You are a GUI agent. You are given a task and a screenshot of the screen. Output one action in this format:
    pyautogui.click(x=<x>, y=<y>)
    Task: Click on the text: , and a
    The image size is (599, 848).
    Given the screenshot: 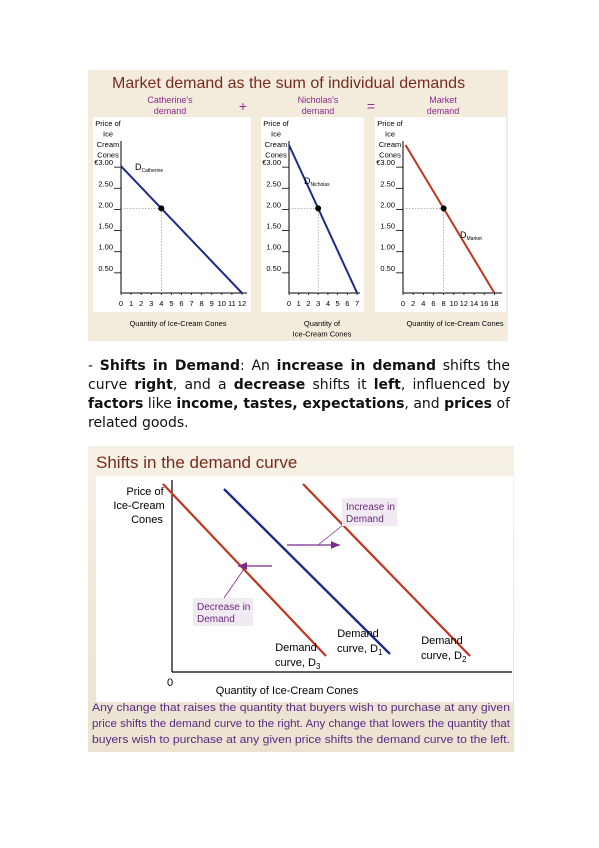 What is the action you would take?
    pyautogui.click(x=203, y=385)
    